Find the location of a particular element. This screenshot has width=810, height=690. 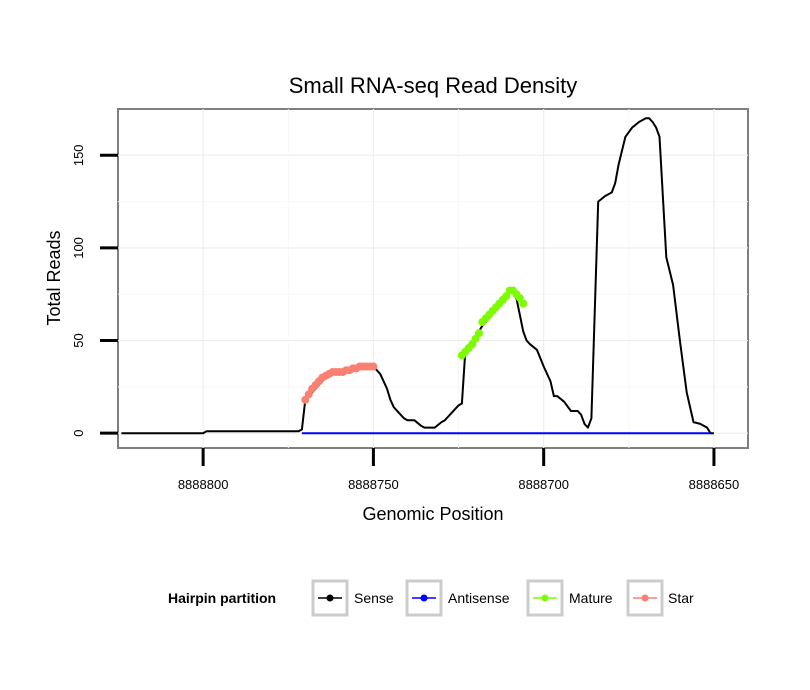

legend-label-mature: Mature is located at coordinates (591, 598).